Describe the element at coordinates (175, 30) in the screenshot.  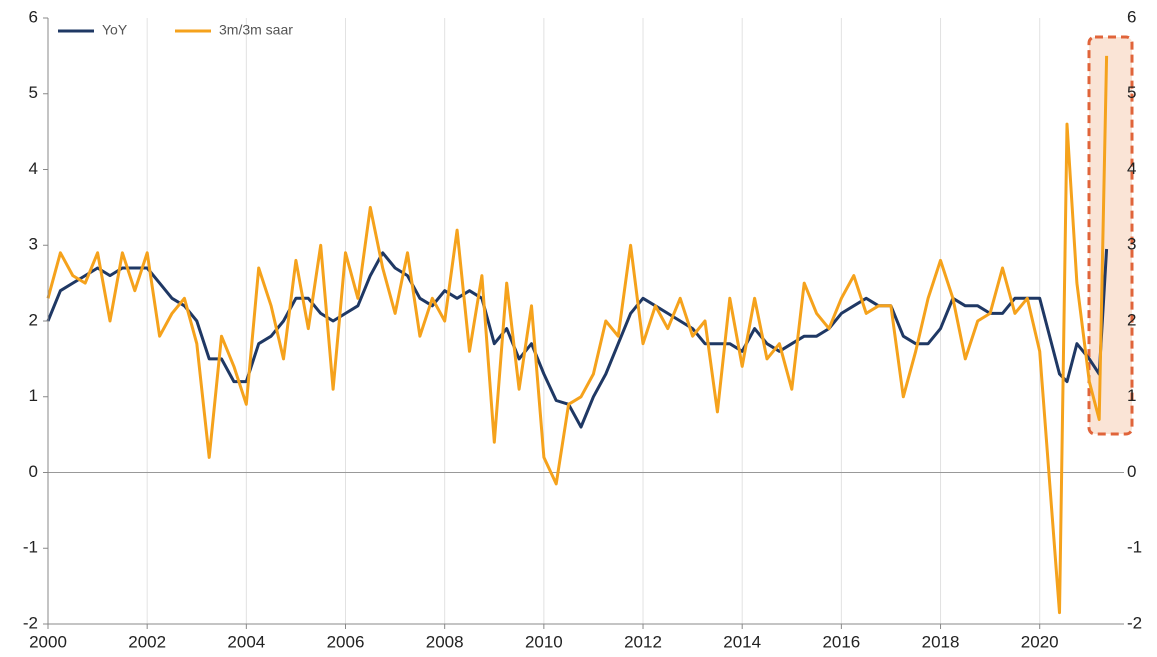
I see `legend: YoY 3m/3m saar` at that location.